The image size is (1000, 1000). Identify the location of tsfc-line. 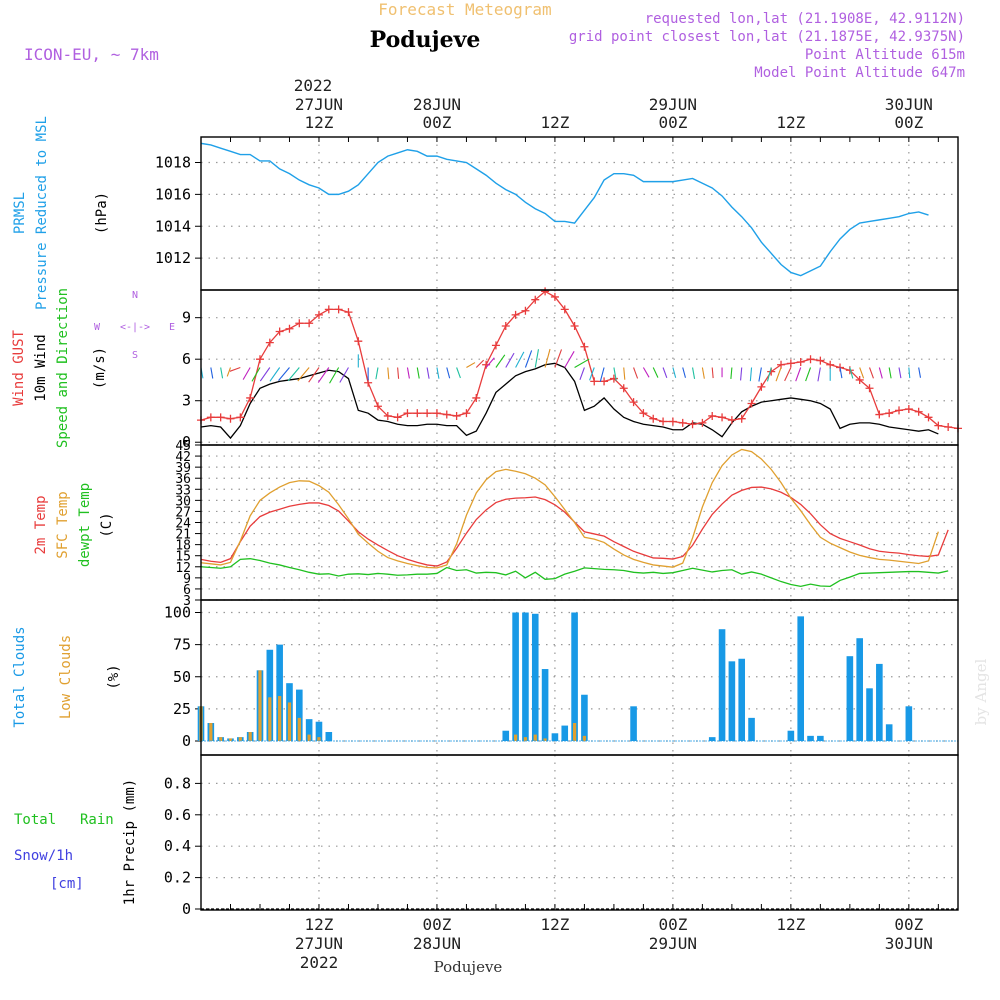
(569, 508).